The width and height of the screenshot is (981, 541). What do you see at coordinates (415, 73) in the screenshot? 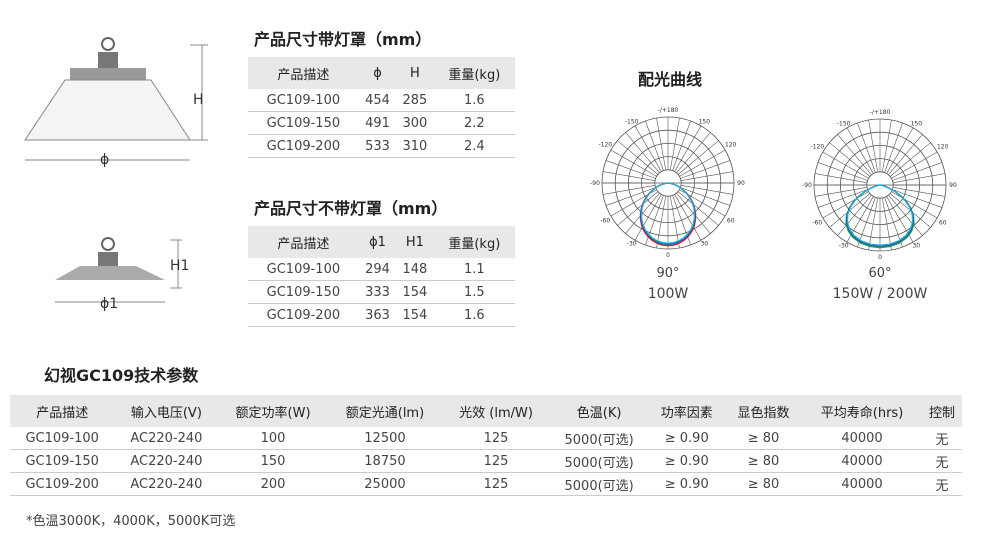
I see `header-cell: H` at bounding box center [415, 73].